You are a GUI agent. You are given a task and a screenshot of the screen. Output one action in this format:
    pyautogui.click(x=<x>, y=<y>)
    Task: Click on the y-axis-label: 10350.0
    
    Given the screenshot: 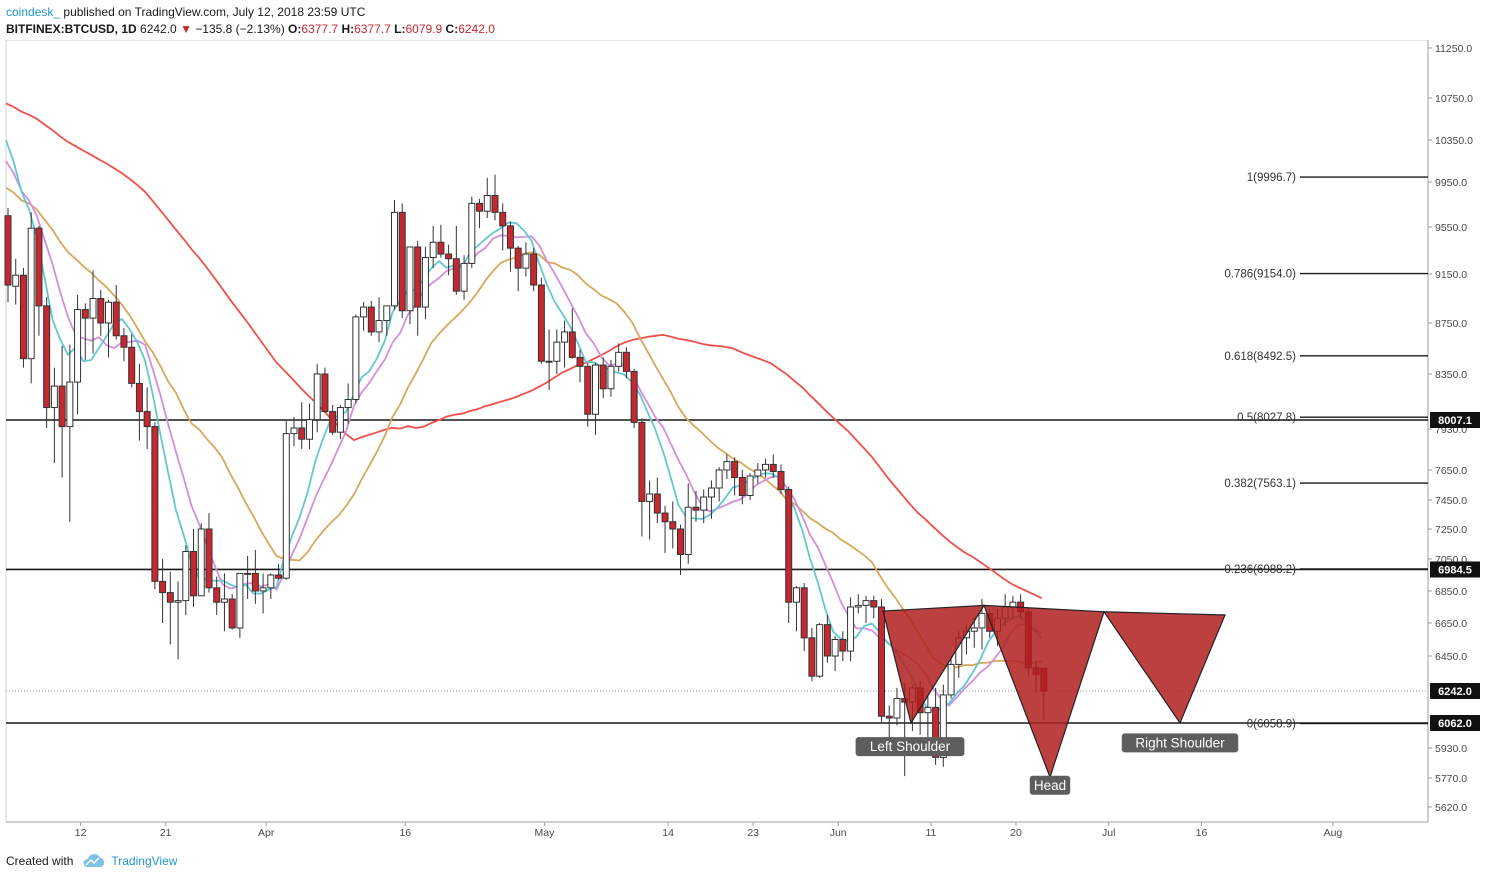 What is the action you would take?
    pyautogui.click(x=1454, y=141)
    